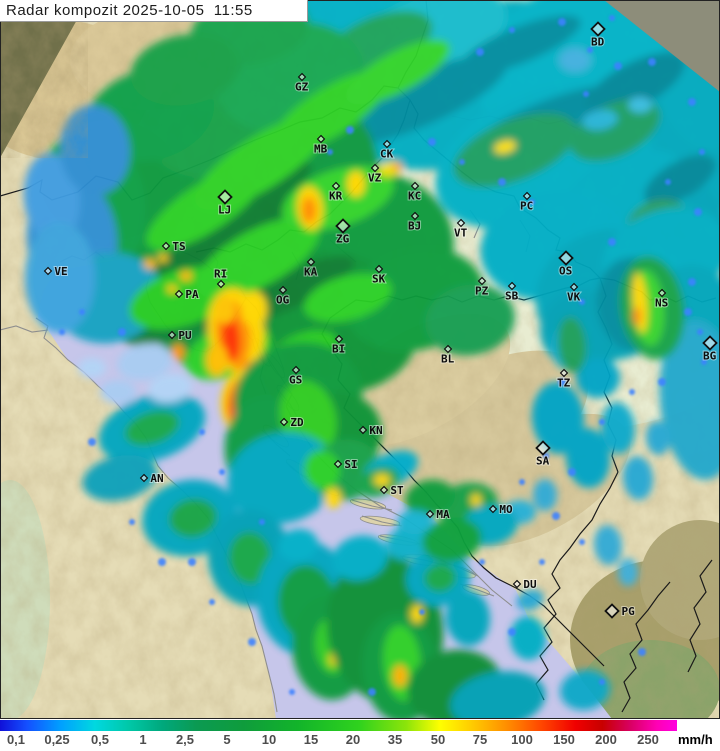 This screenshot has height=751, width=720. Describe the element at coordinates (284, 422) in the screenshot. I see `station-marker-ZD` at that location.